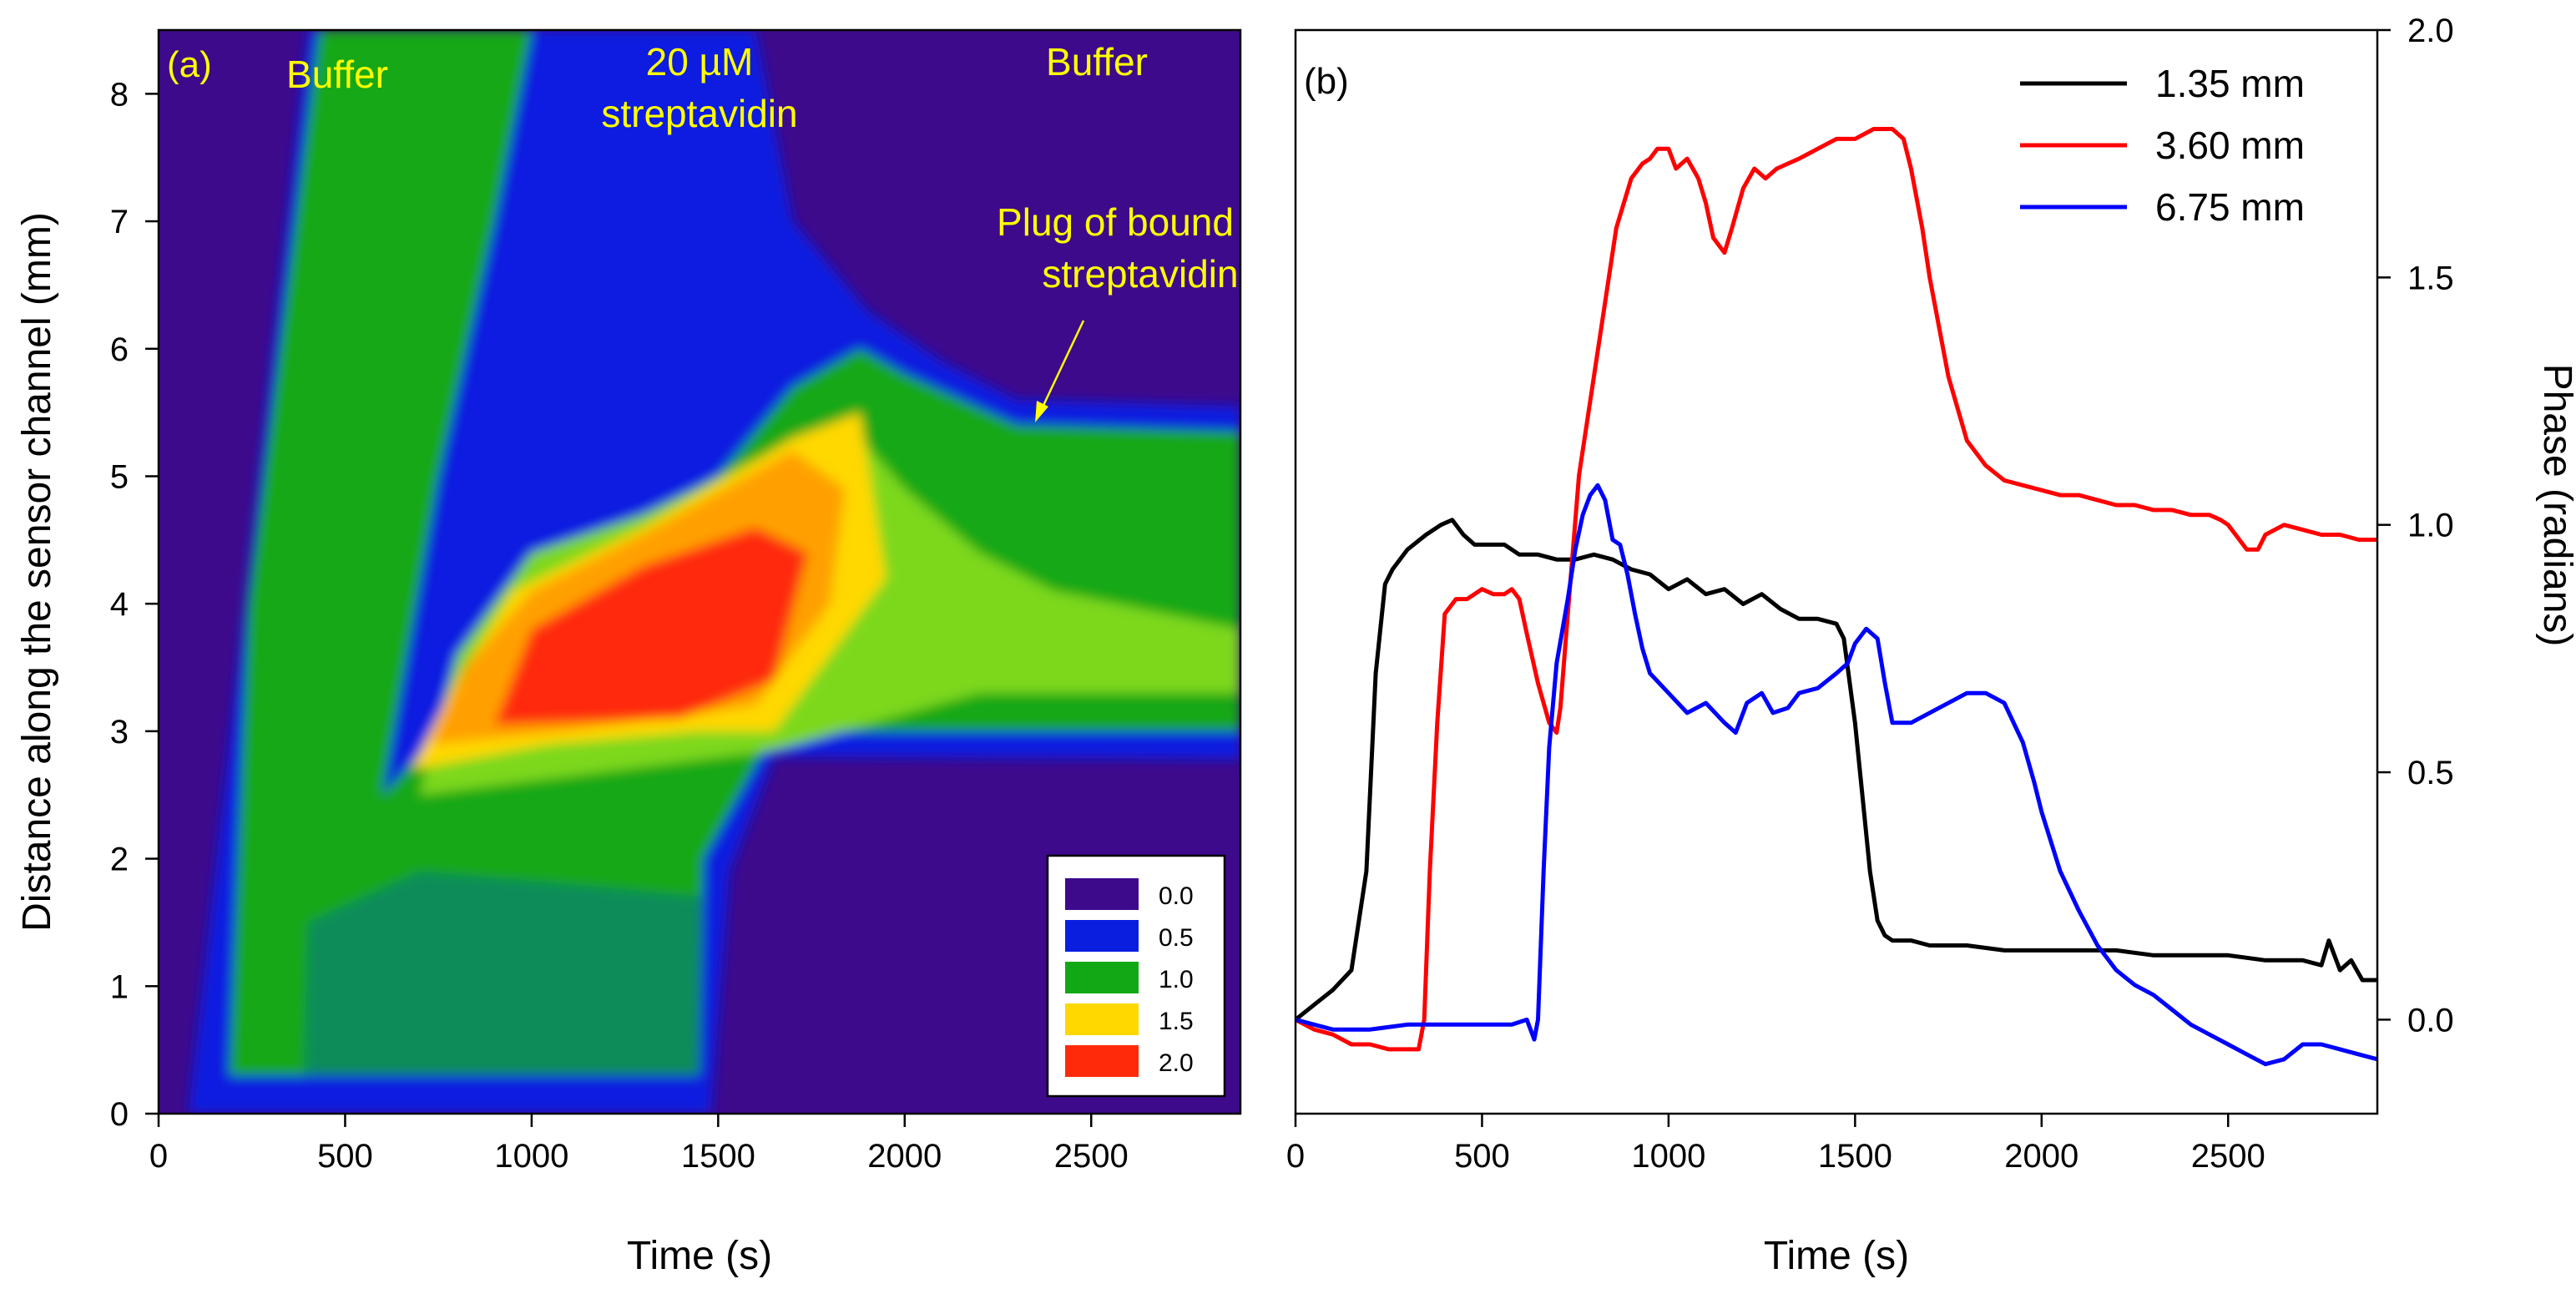 This screenshot has width=2576, height=1299. Describe the element at coordinates (119, 604) in the screenshot. I see `heatmap-y-tick-label: 4` at that location.